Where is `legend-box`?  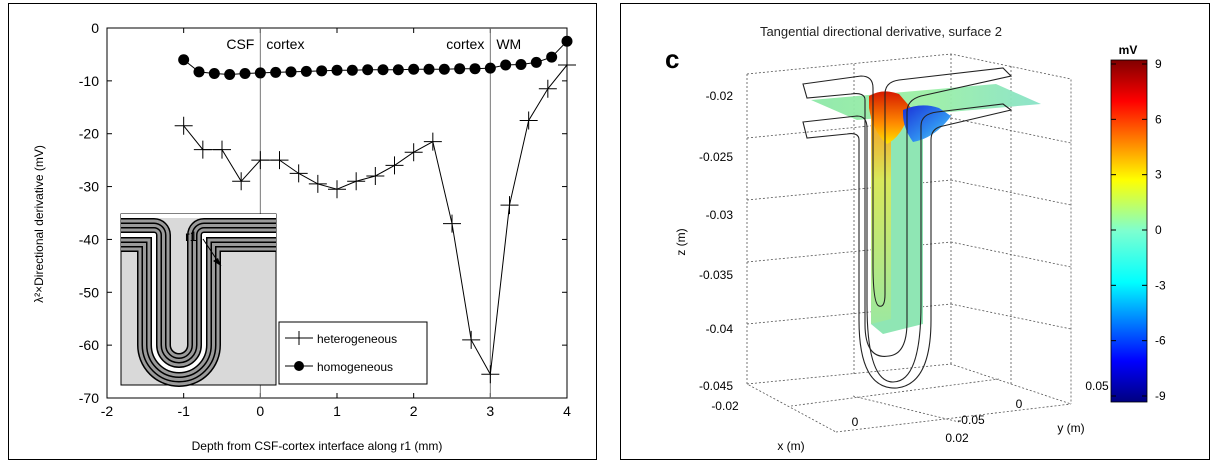 legend-box is located at coordinates (353, 353).